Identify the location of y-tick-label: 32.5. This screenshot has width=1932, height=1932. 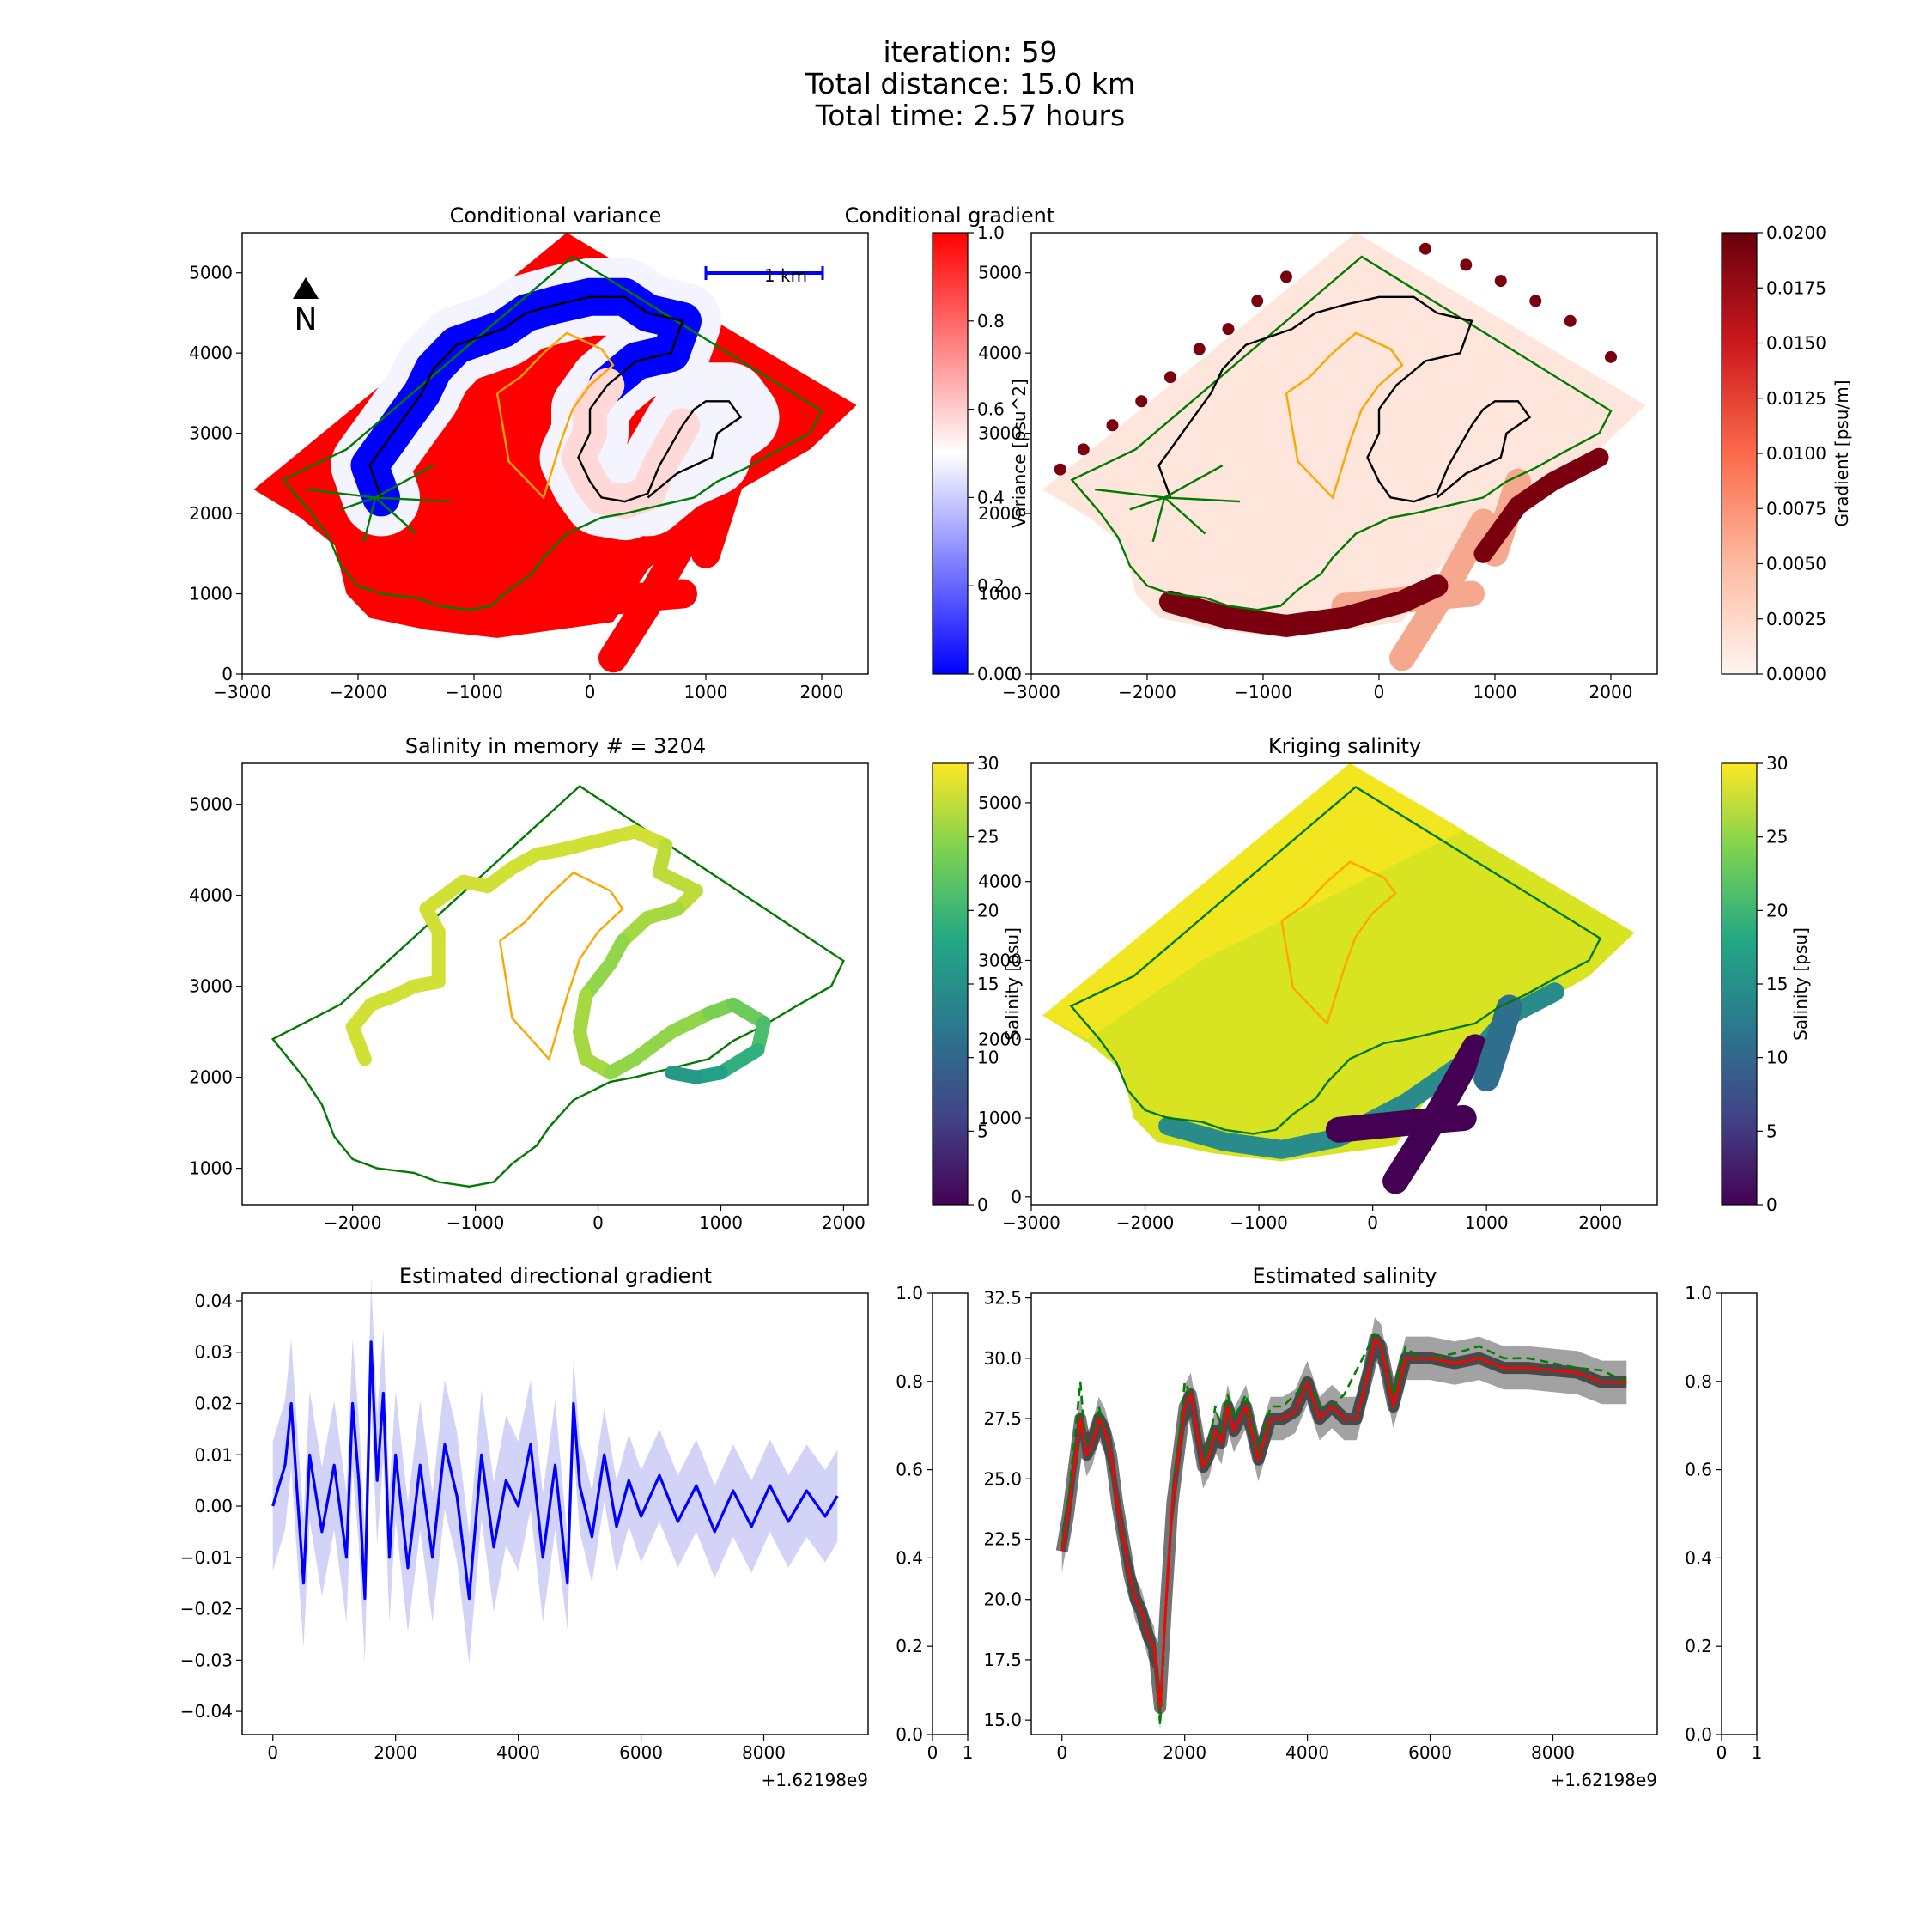
(1002, 1298).